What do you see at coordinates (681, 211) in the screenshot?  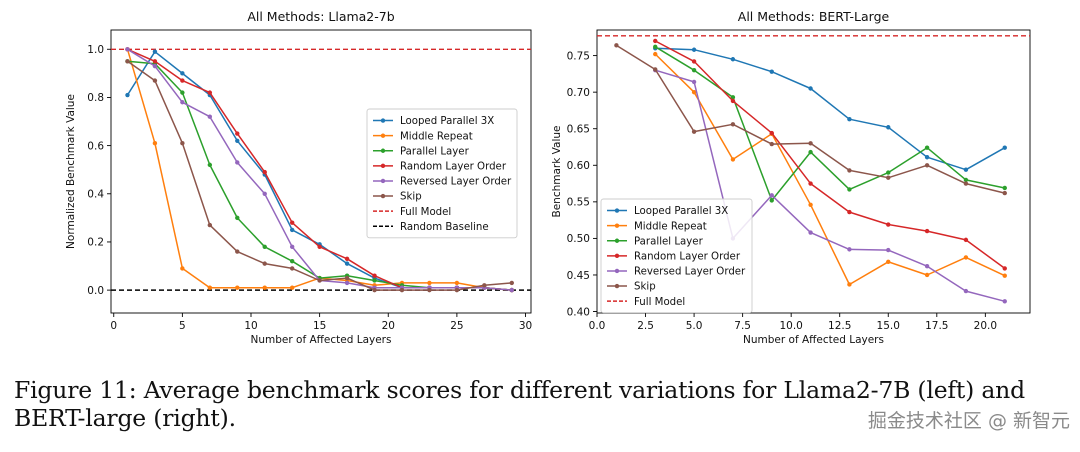 I see `legend-label-looped-parallel-3x: Looped Parallel 3X` at bounding box center [681, 211].